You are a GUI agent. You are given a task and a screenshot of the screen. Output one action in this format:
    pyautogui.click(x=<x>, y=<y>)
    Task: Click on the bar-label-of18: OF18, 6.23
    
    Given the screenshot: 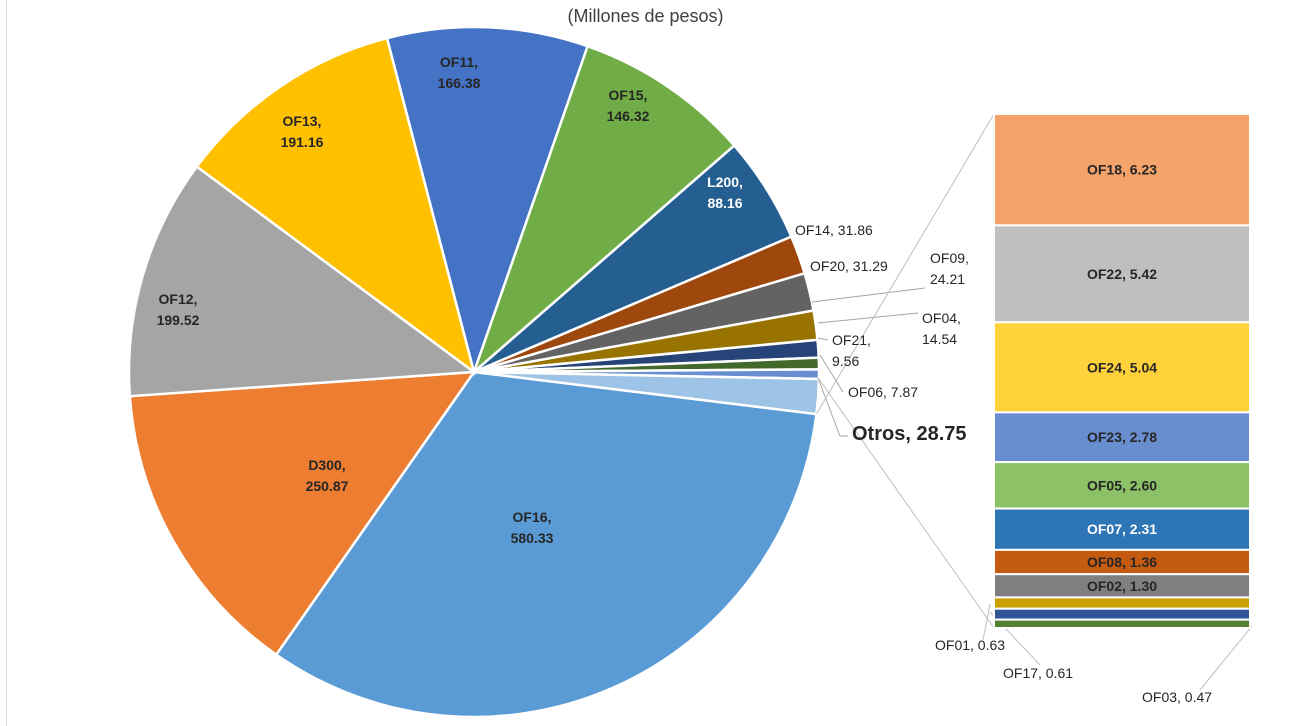 What is the action you would take?
    pyautogui.click(x=1122, y=170)
    